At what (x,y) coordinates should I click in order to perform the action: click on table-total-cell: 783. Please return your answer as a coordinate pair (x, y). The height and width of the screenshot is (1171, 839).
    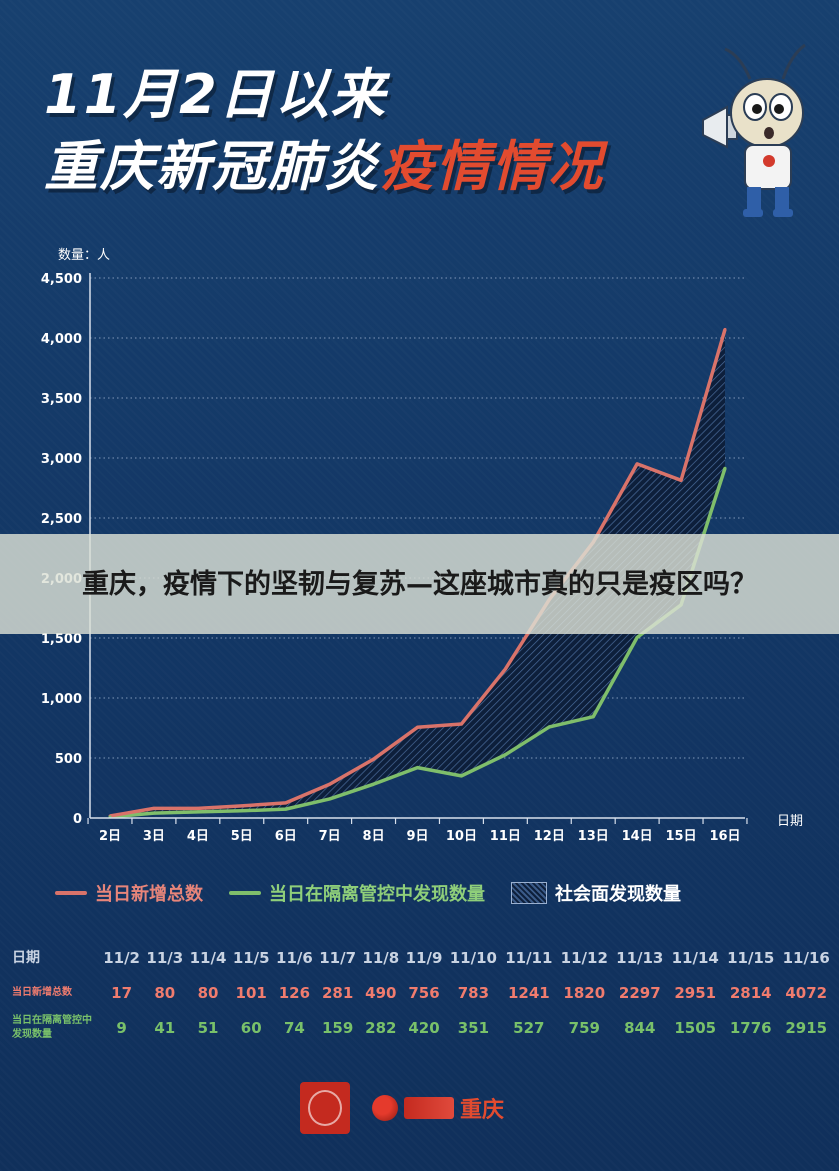
    Looking at the image, I should click on (473, 992).